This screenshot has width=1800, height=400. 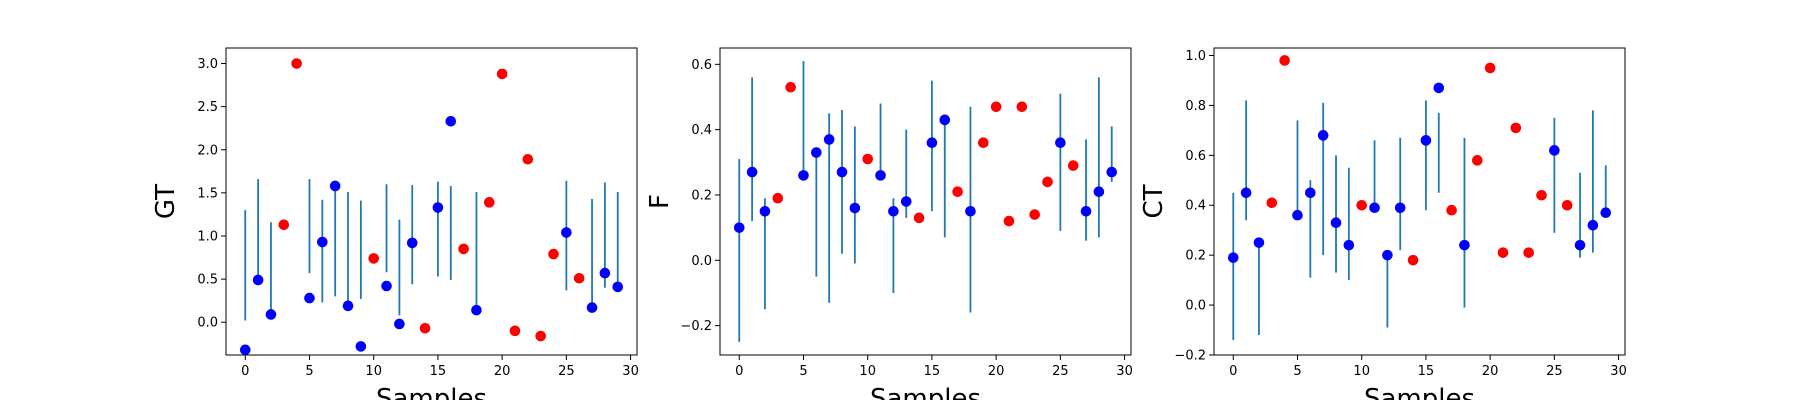 I want to click on y-axis-label: GT, so click(x=166, y=201).